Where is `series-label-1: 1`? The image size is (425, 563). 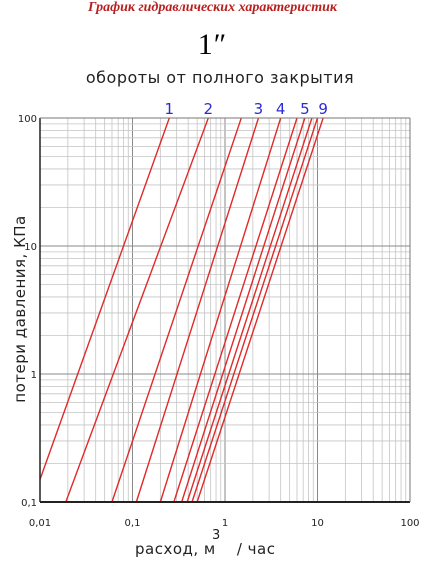
series-label-1: 1 is located at coordinates (170, 109).